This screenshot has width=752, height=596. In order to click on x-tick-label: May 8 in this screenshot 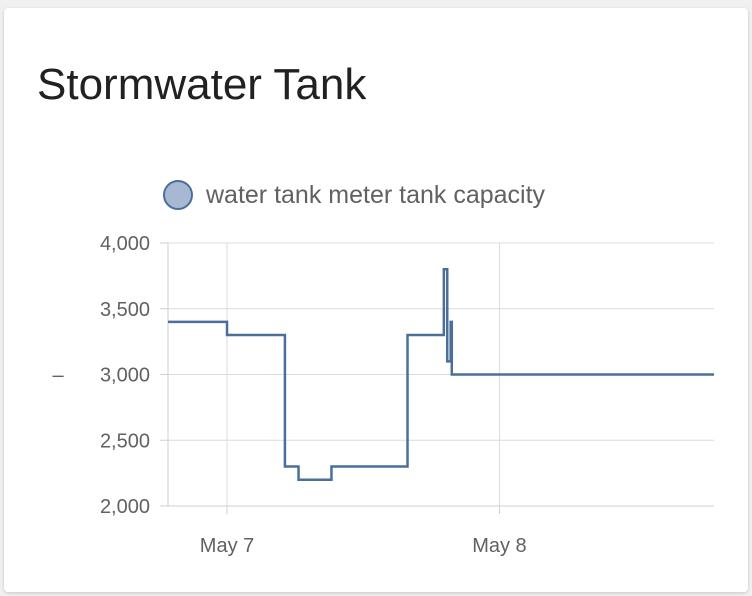, I will do `click(499, 546)`.